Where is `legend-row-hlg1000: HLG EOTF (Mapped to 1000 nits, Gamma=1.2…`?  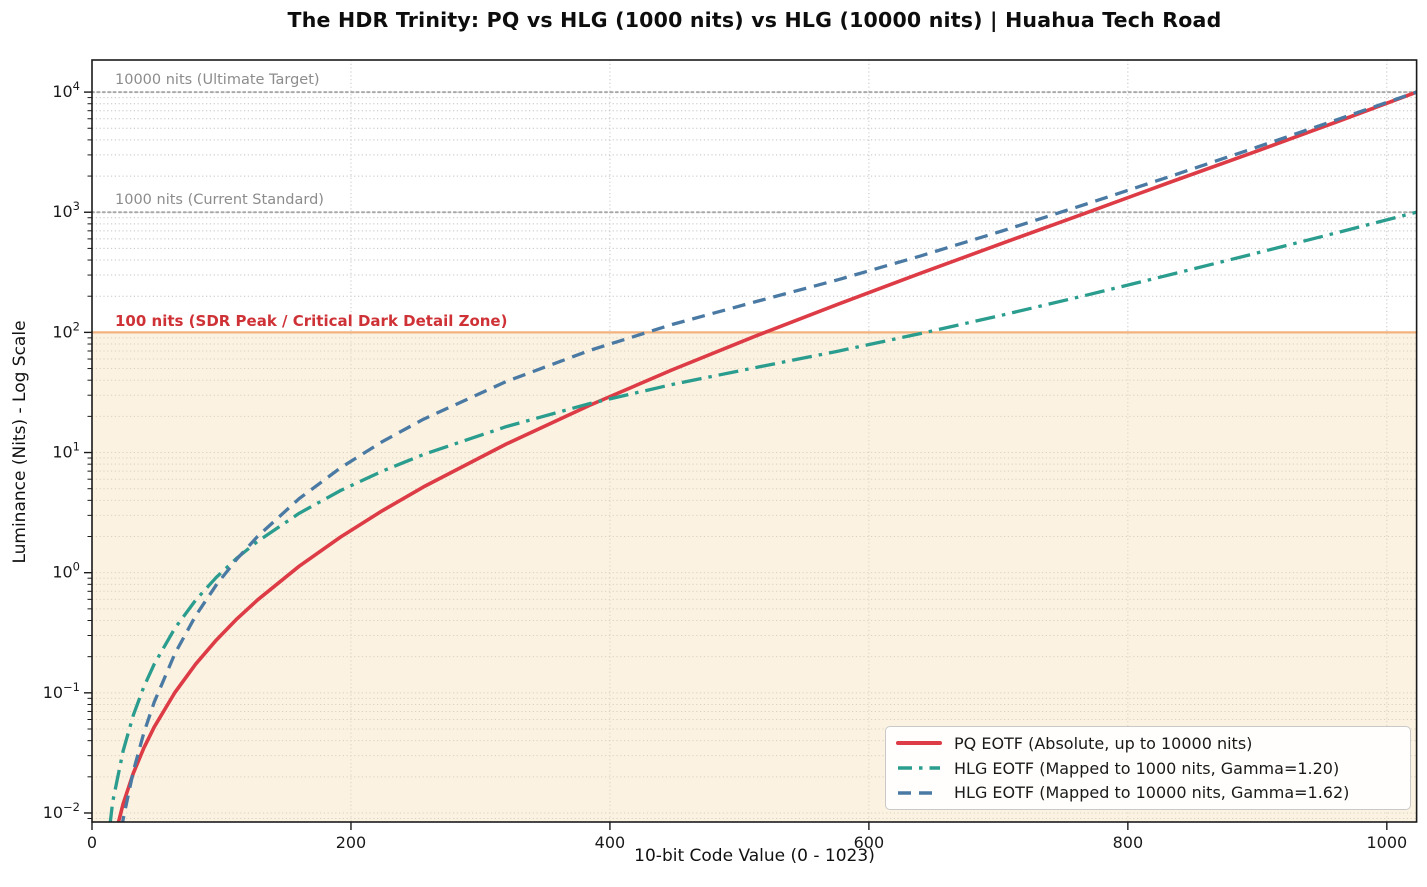 legend-row-hlg1000: HLG EOTF (Mapped to 1000 nits, Gamma=1.2… is located at coordinates (1148, 768).